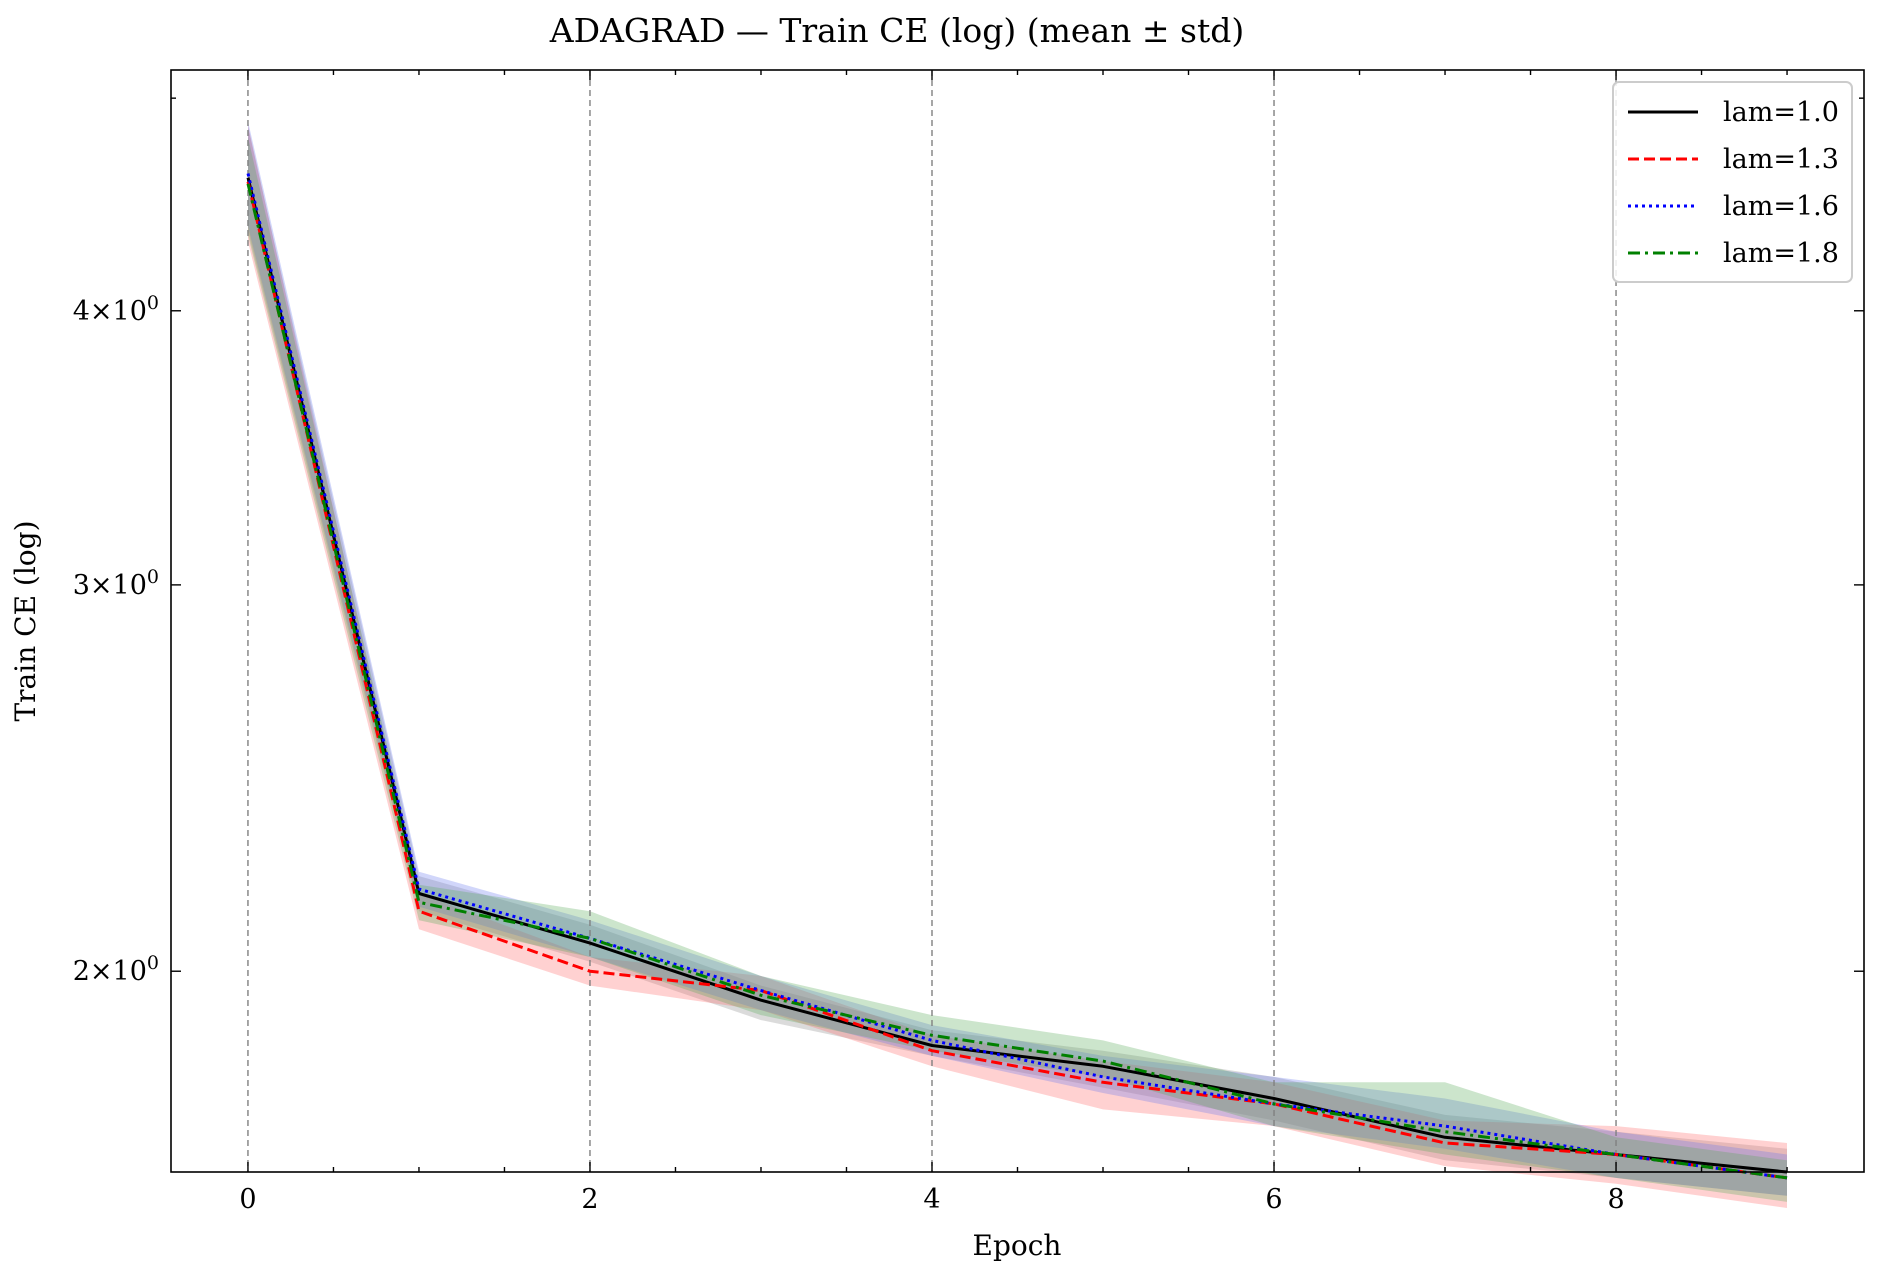 The height and width of the screenshot is (1276, 1877). I want to click on chart-title: ADAGRAD — Train CE (log) (mean ± std), so click(896, 30).